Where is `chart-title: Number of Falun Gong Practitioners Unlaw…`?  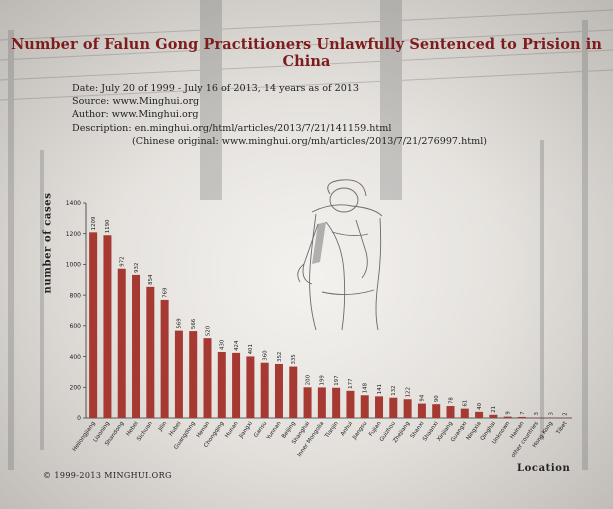 chart-title: Number of Falun Gong Practitioners Unlaw… is located at coordinates (306, 53).